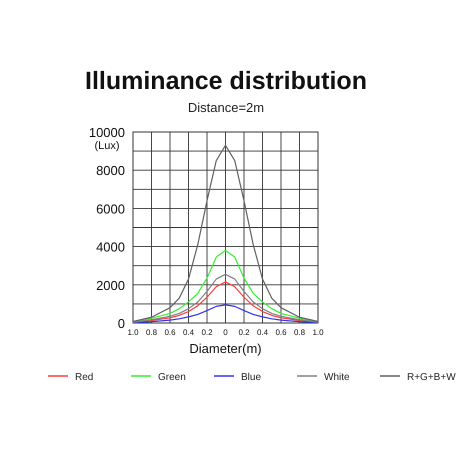 This screenshot has height=464, width=464. What do you see at coordinates (107, 146) in the screenshot?
I see `y-axis-title: (Lux)` at bounding box center [107, 146].